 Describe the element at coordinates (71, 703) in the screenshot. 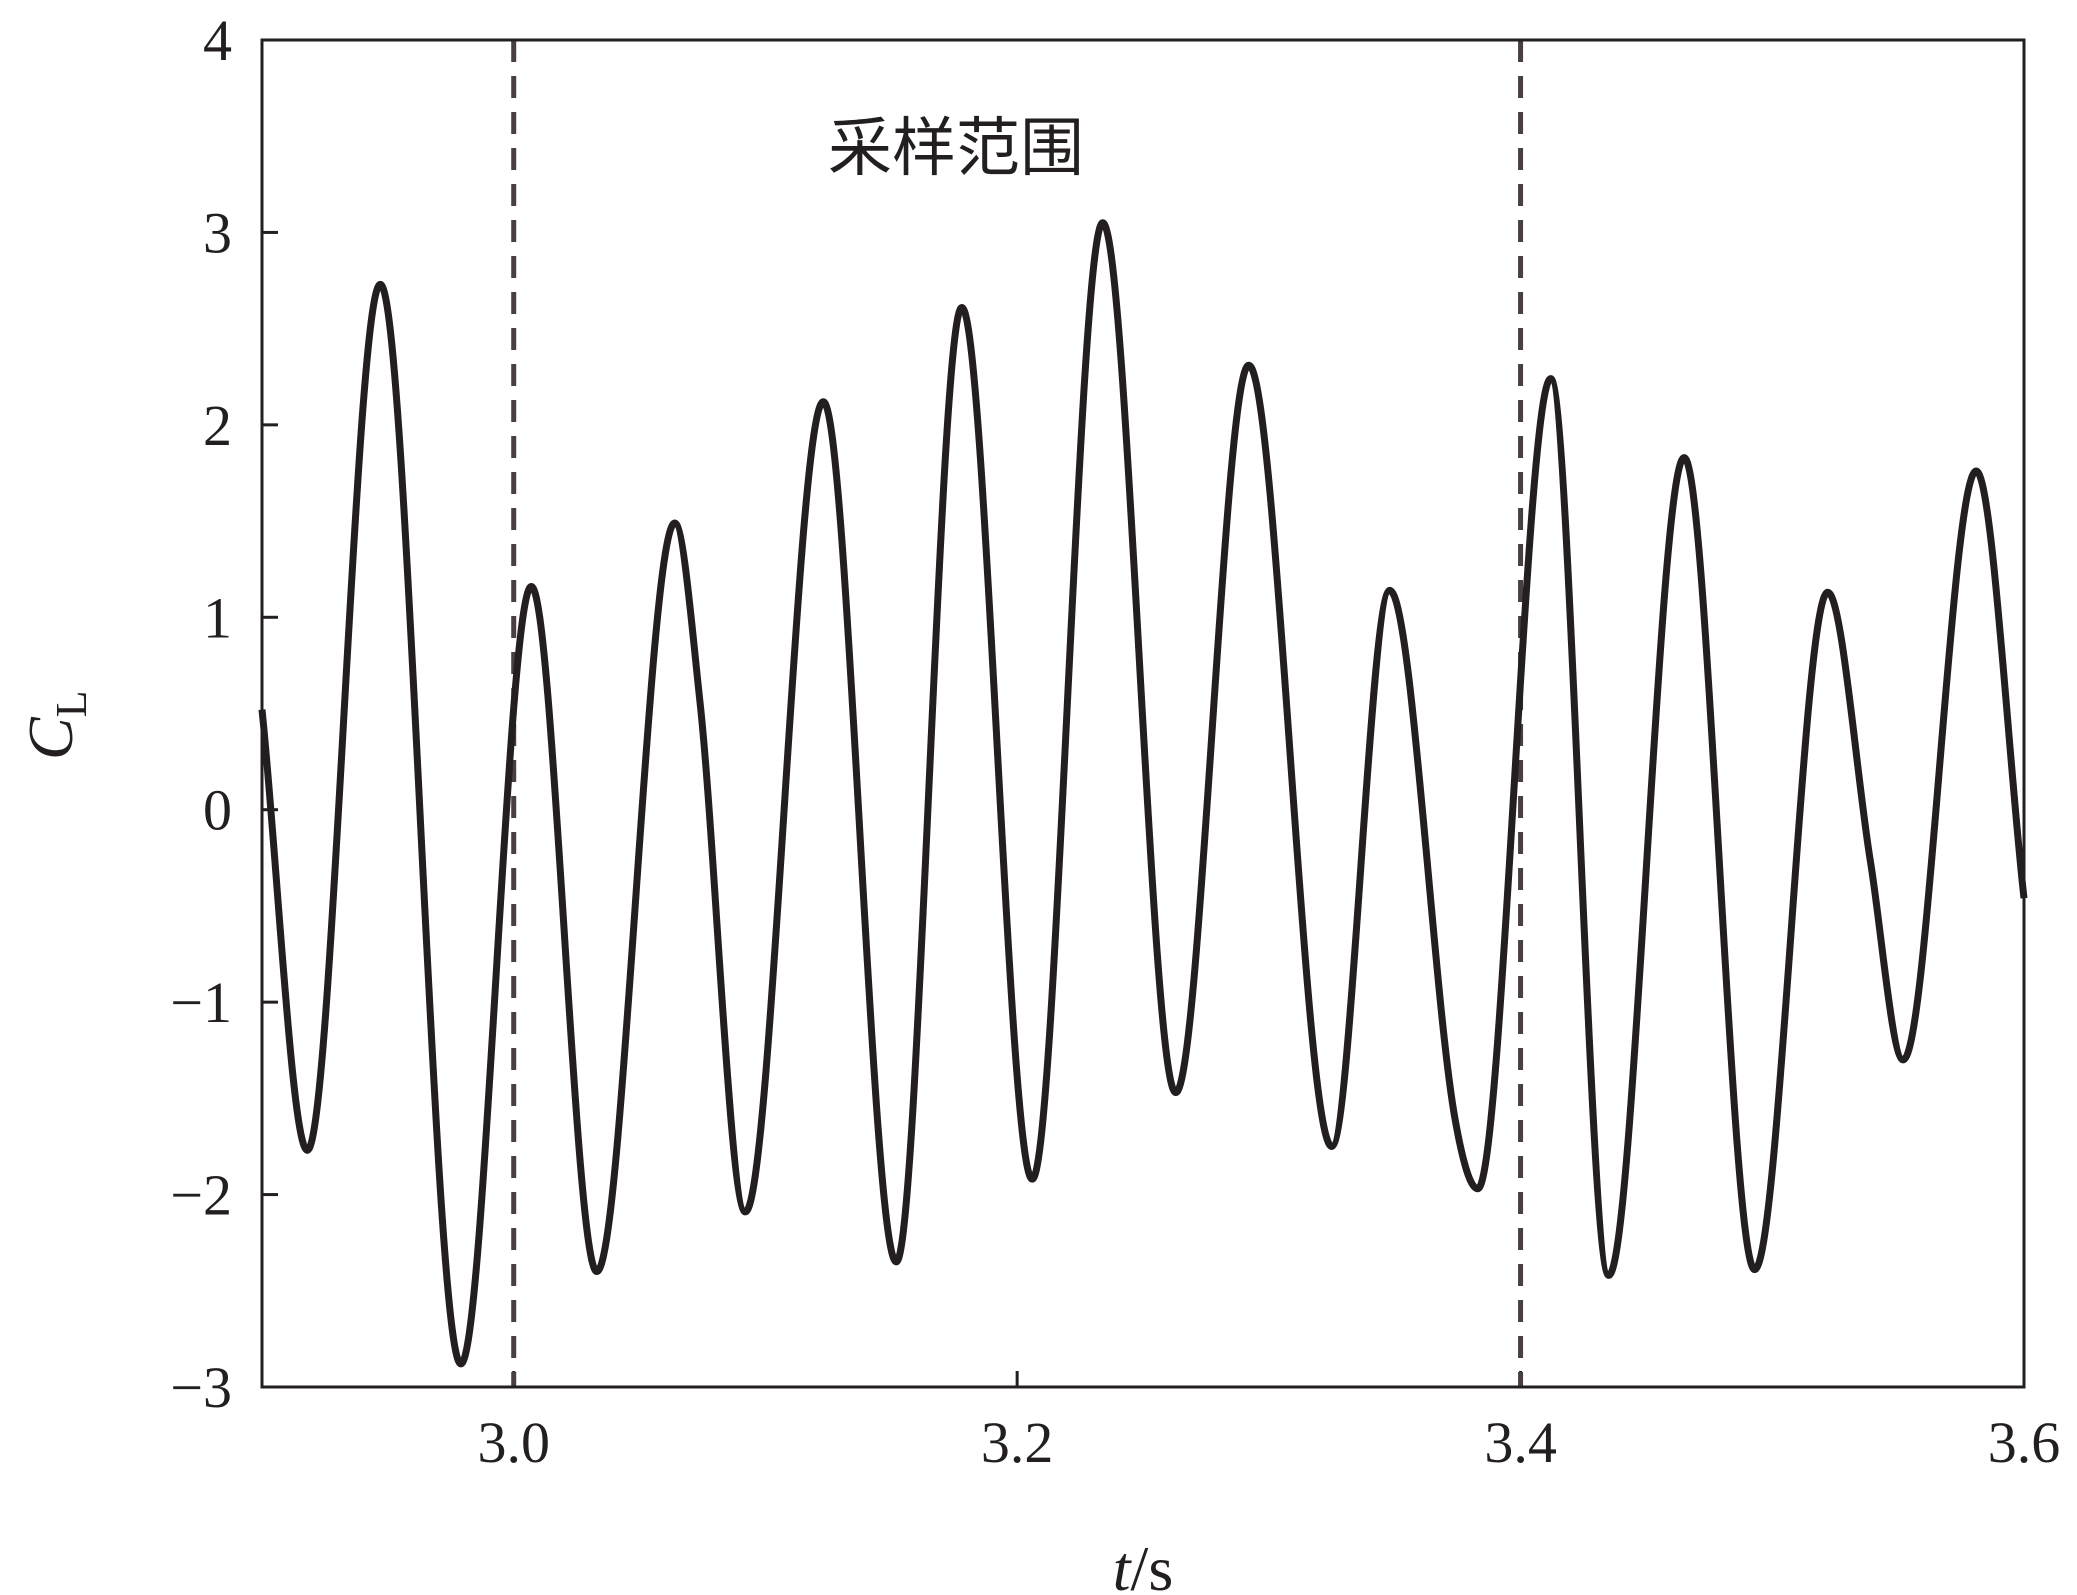

I see `y-label-sub: L` at that location.